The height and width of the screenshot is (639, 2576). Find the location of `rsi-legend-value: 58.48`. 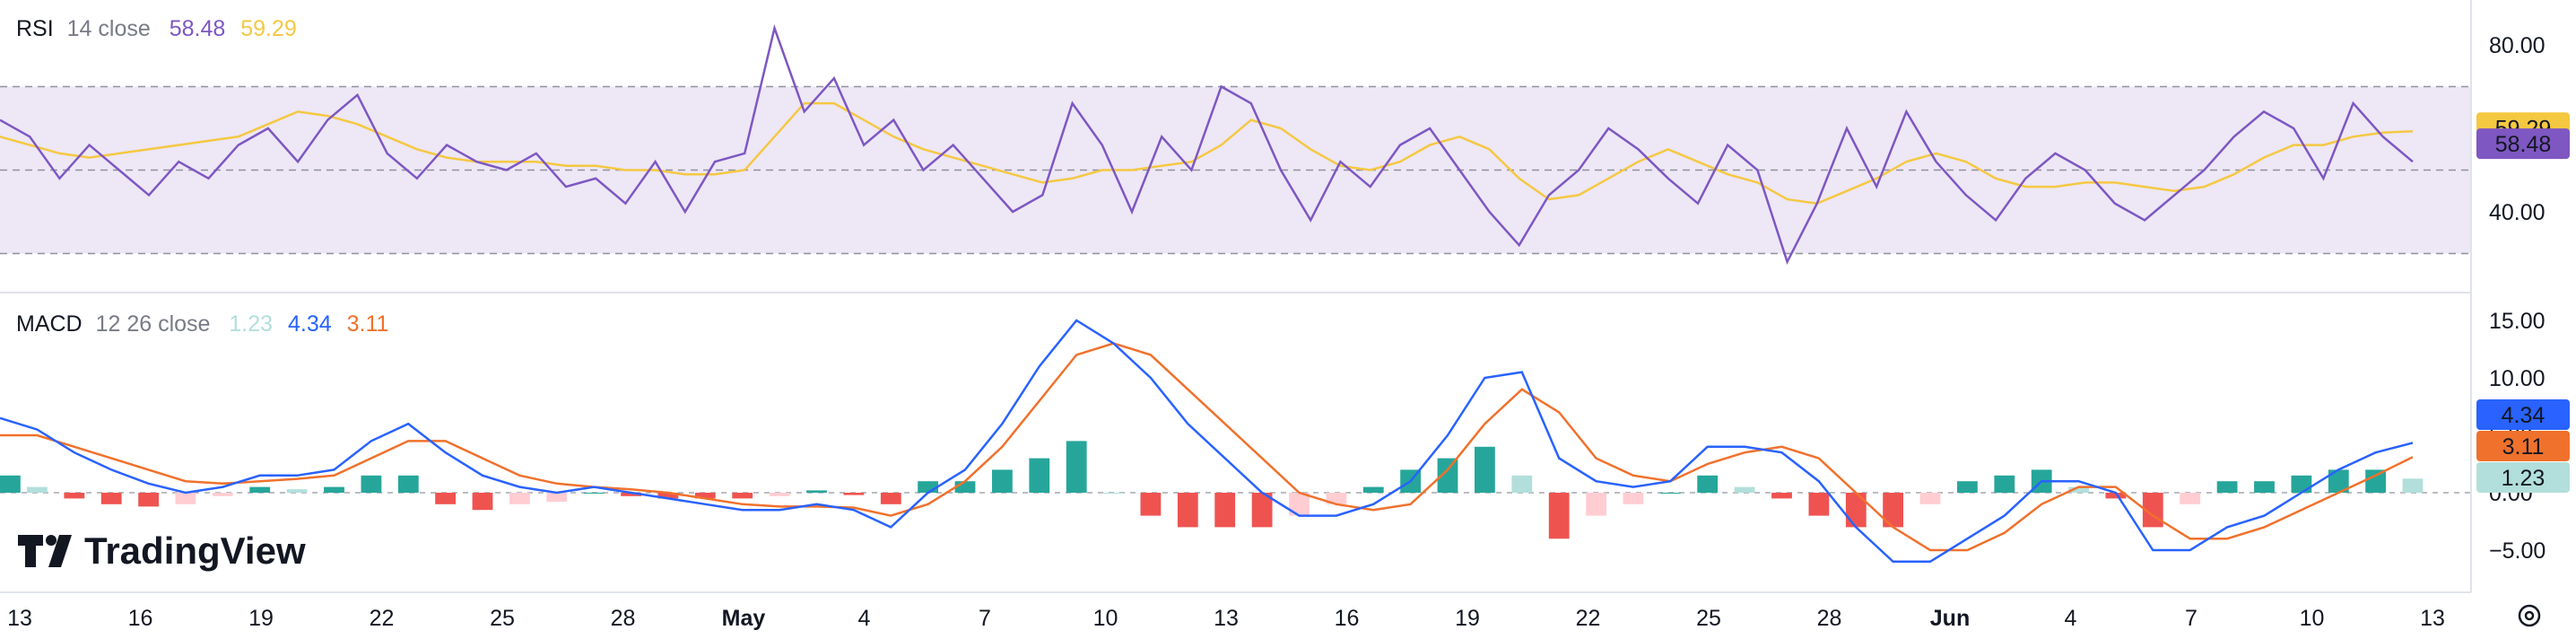

rsi-legend-value: 58.48 is located at coordinates (198, 29).